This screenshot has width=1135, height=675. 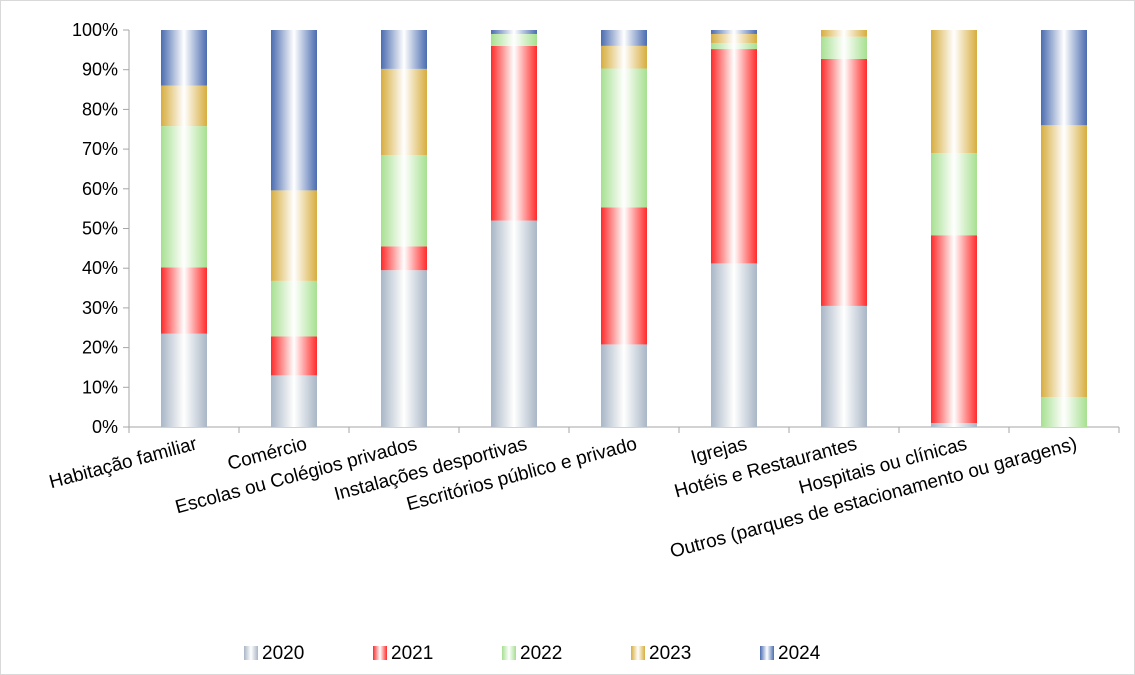 What do you see at coordinates (100, 348) in the screenshot?
I see `y-tick-label: 20%` at bounding box center [100, 348].